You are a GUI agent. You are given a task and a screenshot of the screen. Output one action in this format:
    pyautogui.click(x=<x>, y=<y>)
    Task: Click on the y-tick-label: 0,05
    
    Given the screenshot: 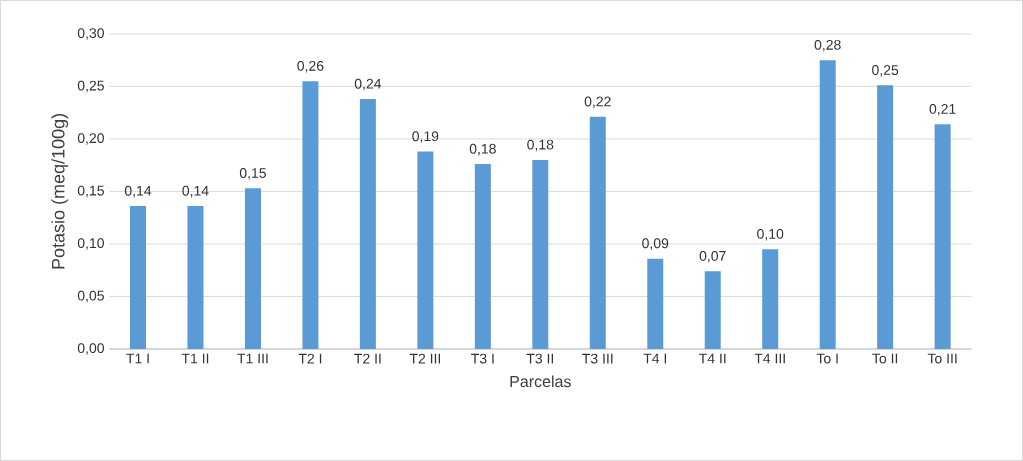 What is the action you would take?
    pyautogui.click(x=90, y=296)
    